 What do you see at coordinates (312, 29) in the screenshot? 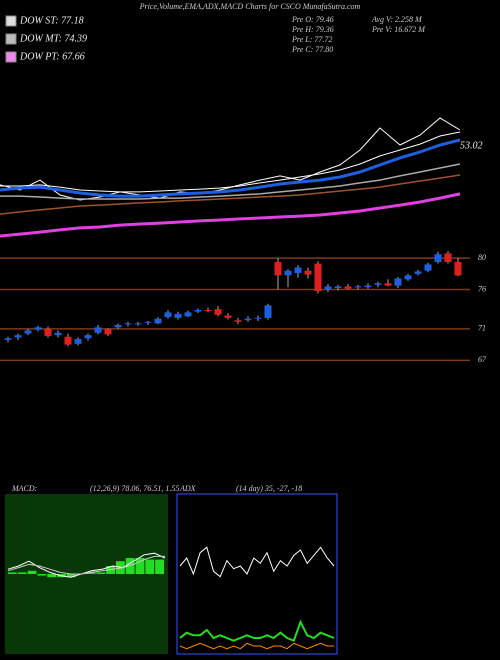
I see `stat: Pre H: 79.36` at bounding box center [312, 29].